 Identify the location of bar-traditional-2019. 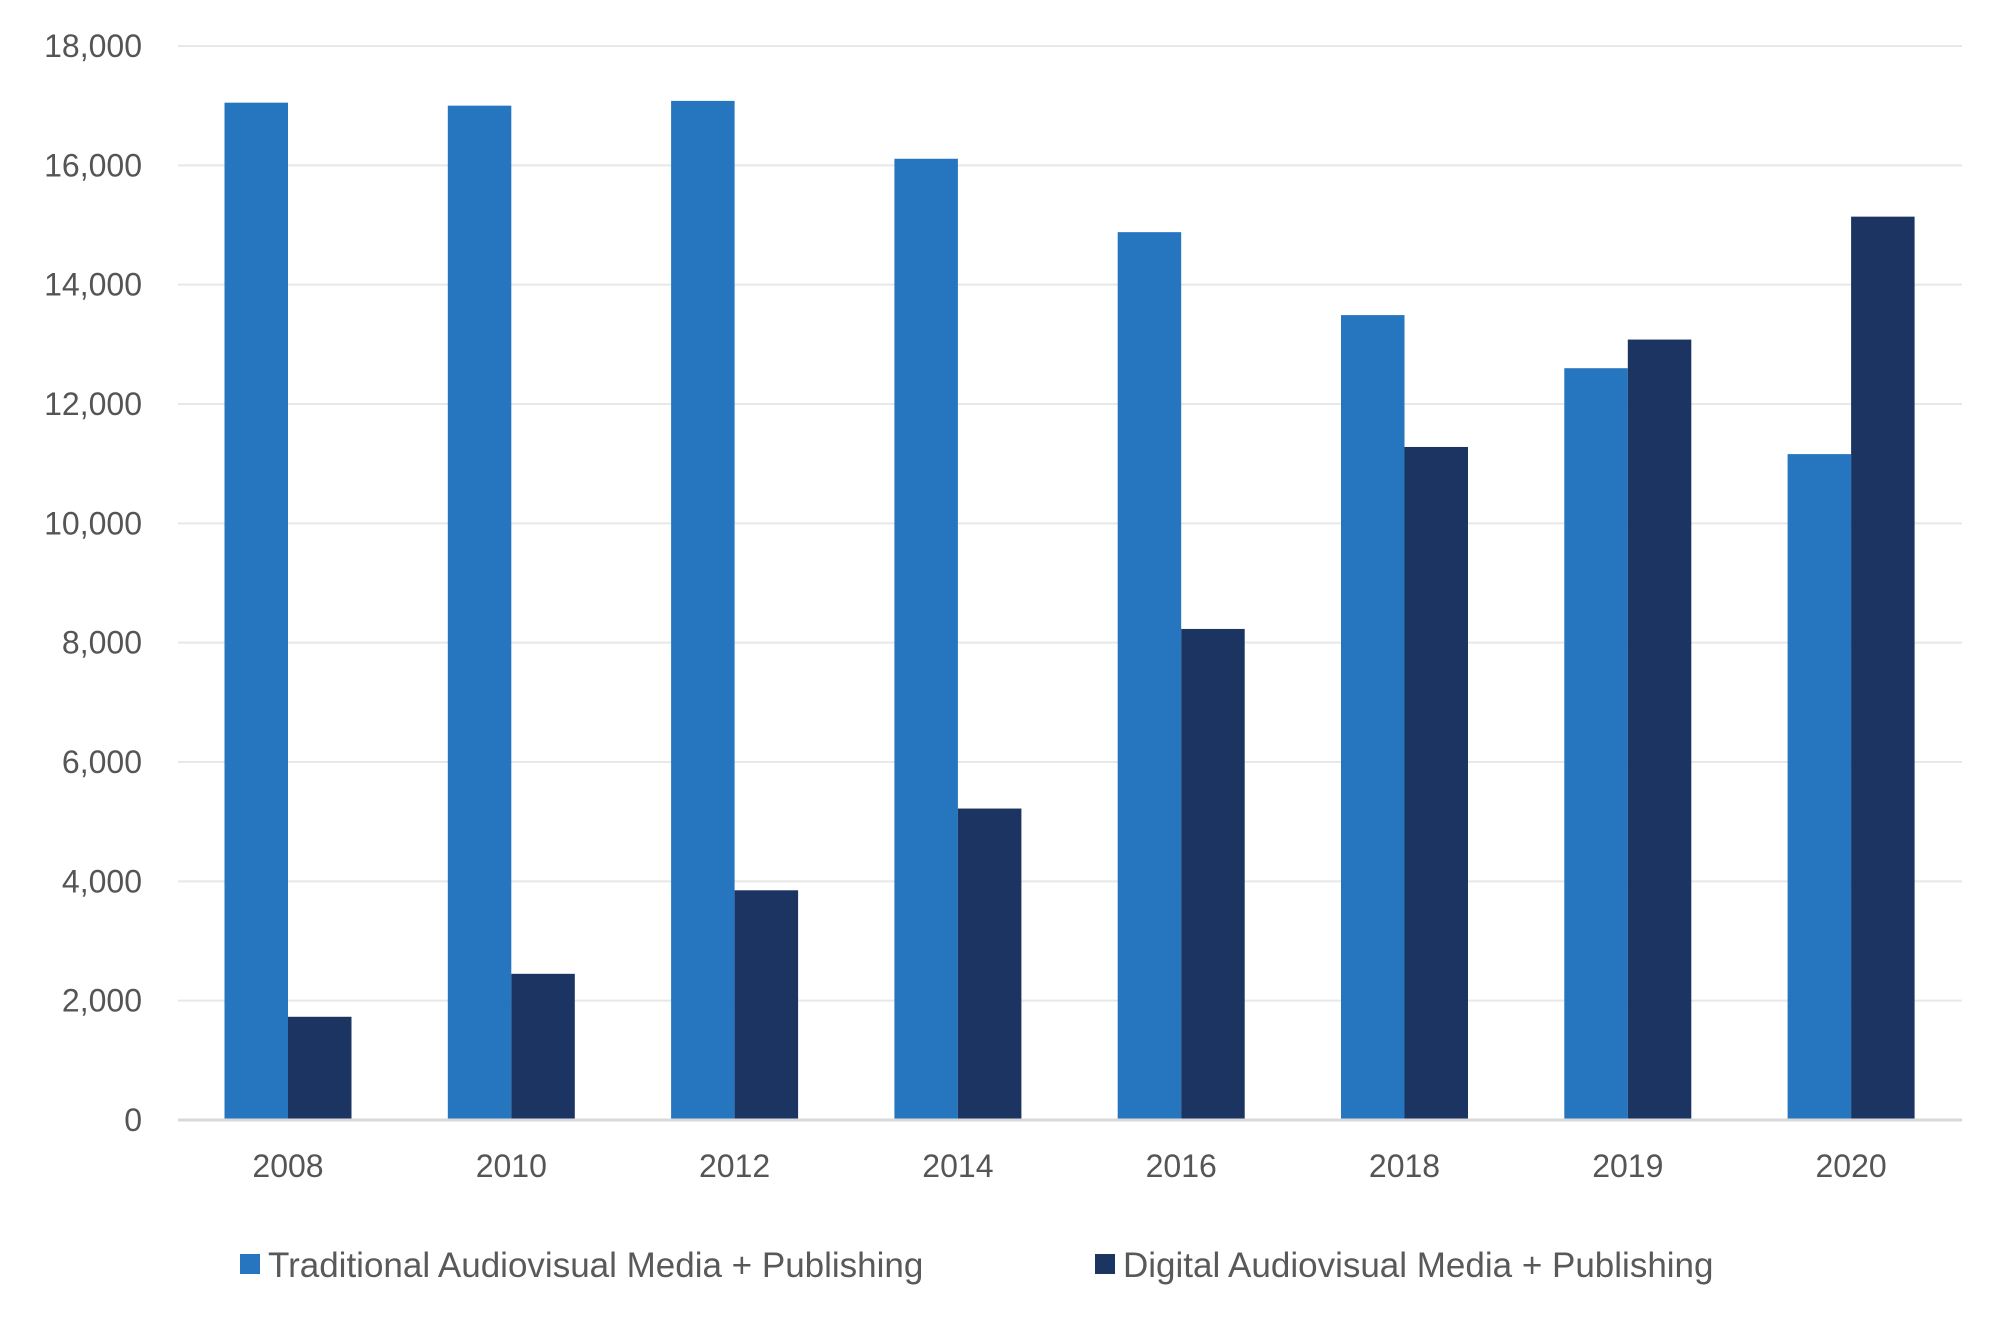
(1596, 744).